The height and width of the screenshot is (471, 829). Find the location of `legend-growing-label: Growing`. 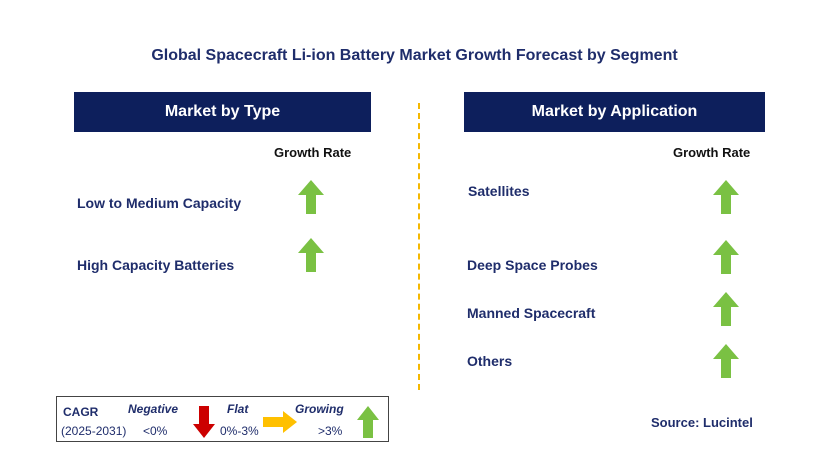

legend-growing-label: Growing is located at coordinates (319, 409).